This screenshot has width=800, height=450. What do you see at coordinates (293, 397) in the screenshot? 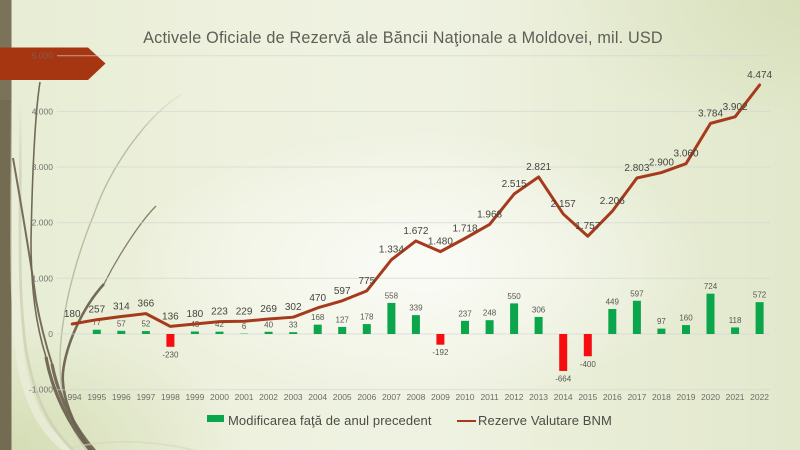
I see `svg-text: 2003` at bounding box center [293, 397].